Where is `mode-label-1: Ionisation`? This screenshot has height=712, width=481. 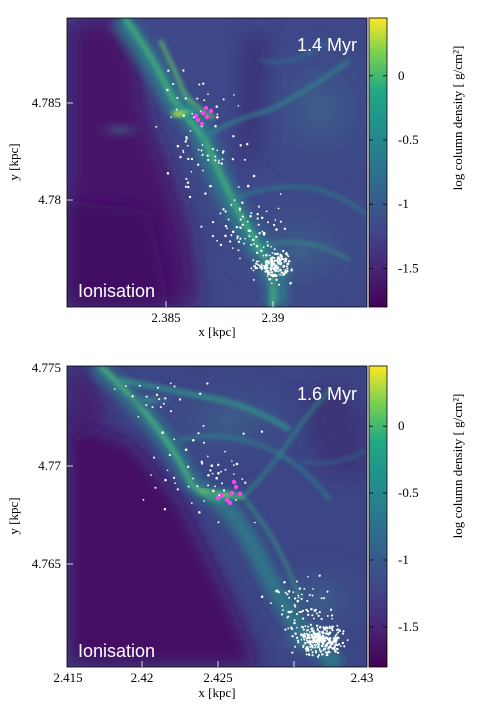
mode-label-1: Ionisation is located at coordinates (116, 291).